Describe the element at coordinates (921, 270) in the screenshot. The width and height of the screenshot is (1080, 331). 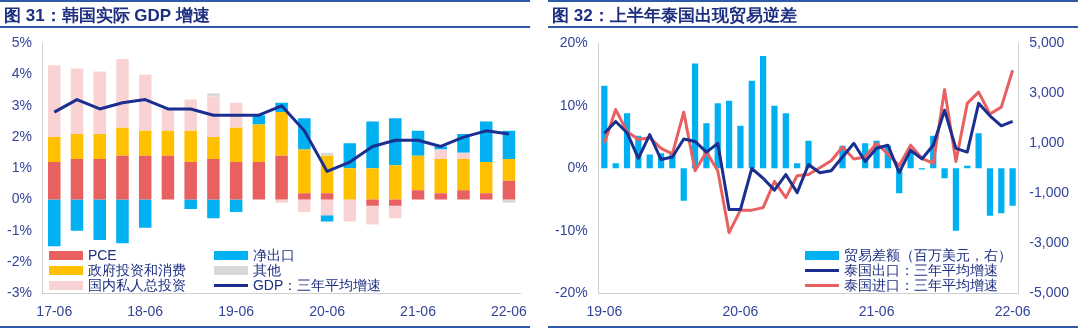
I see `legend-label: 泰国出口：三年平均增速` at that location.